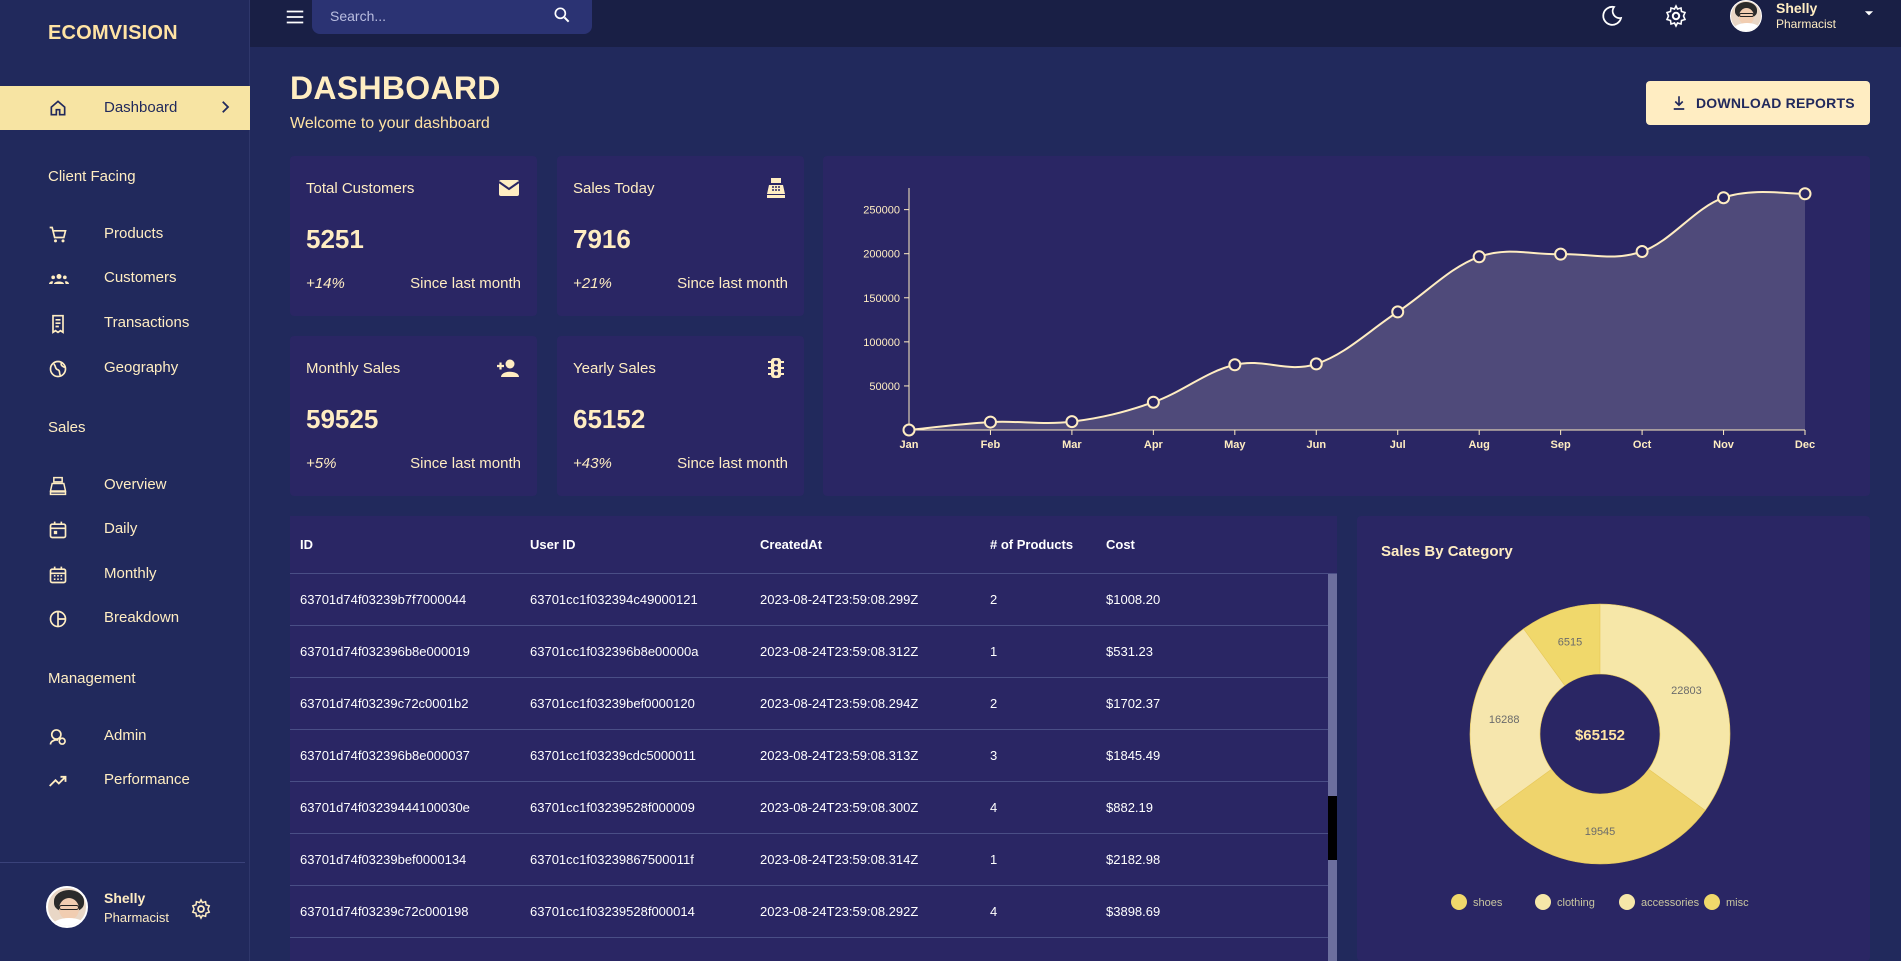 This screenshot has height=961, width=1901. I want to click on stat-title: Yearly Sales, so click(614, 368).